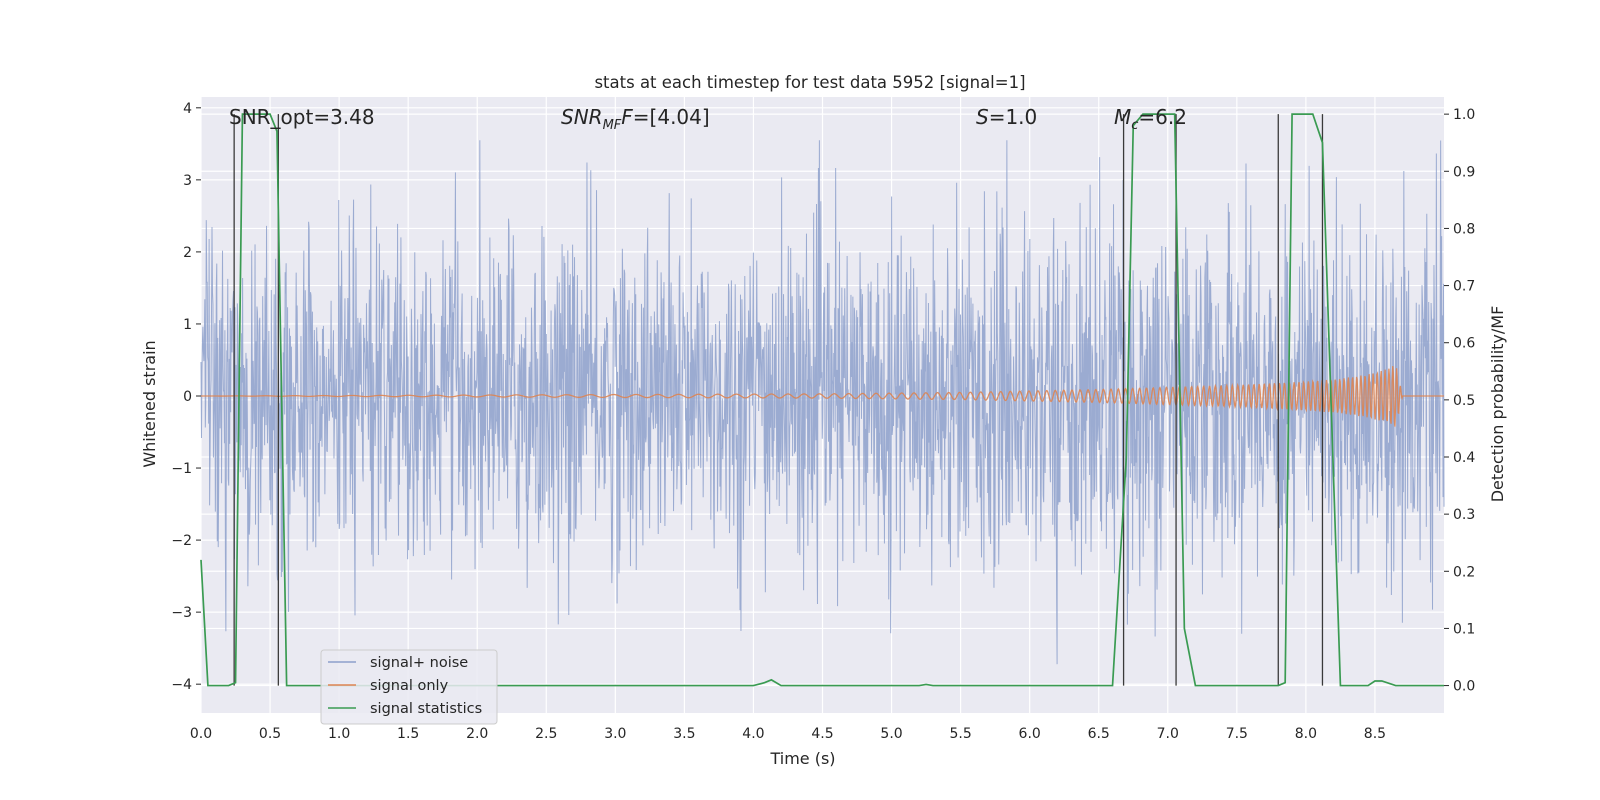 The image size is (1600, 800). I want to click on y-axis-right: 1.0 0.9 0.8 0.7 0.6 0.5 0.4 0.3 0.2 0.1 0.0, so click(1459, 401).